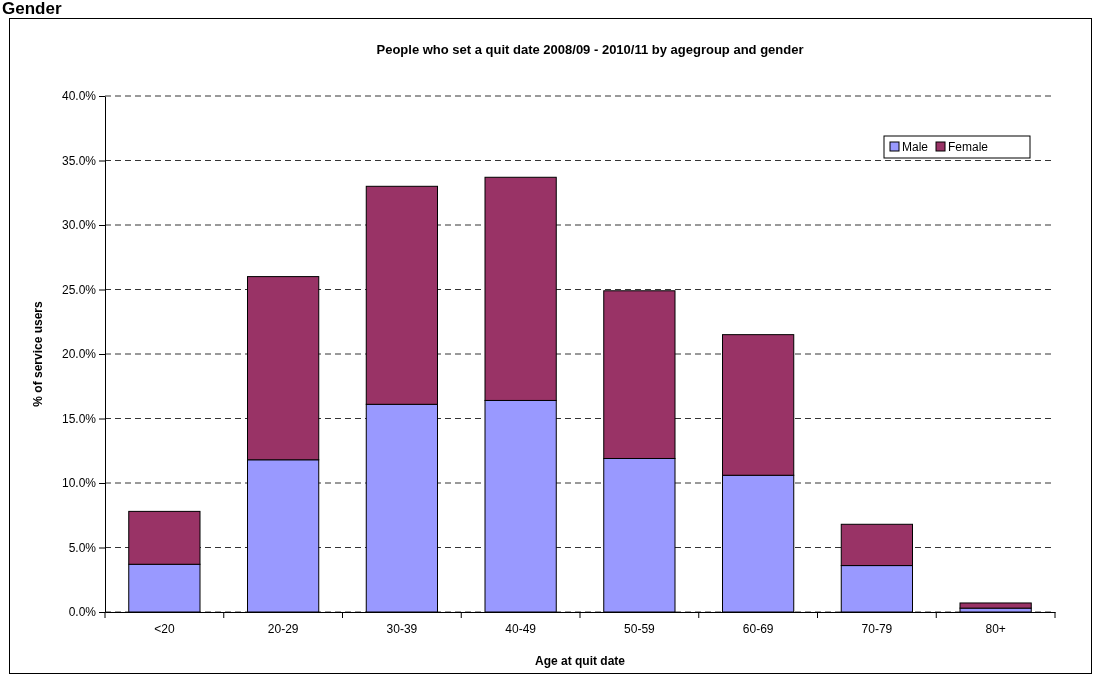  What do you see at coordinates (79, 418) in the screenshot?
I see `y-tick-label: 15.0%` at bounding box center [79, 418].